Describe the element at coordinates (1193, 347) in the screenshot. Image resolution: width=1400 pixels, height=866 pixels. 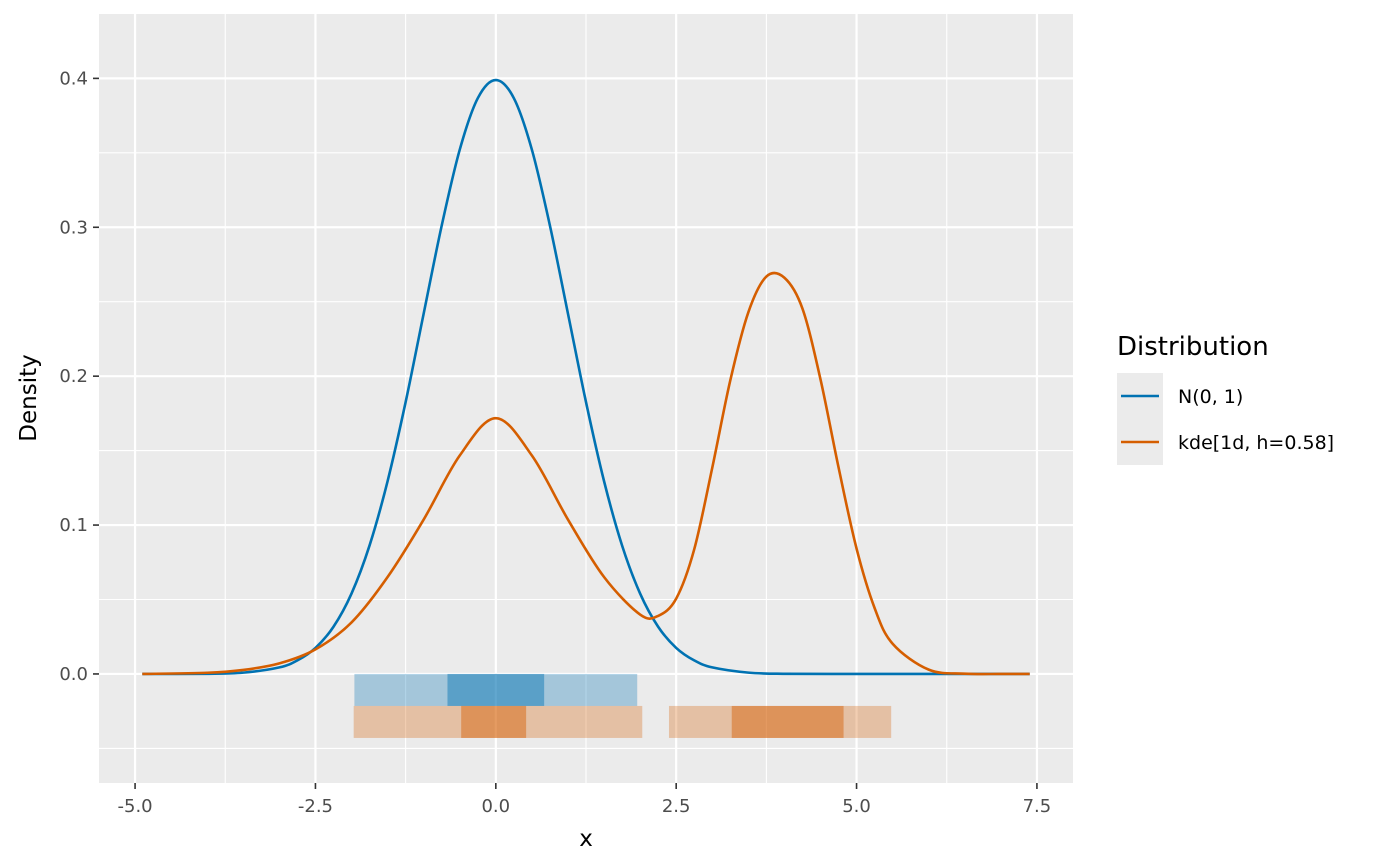
I see `legend-title: Distribution` at that location.